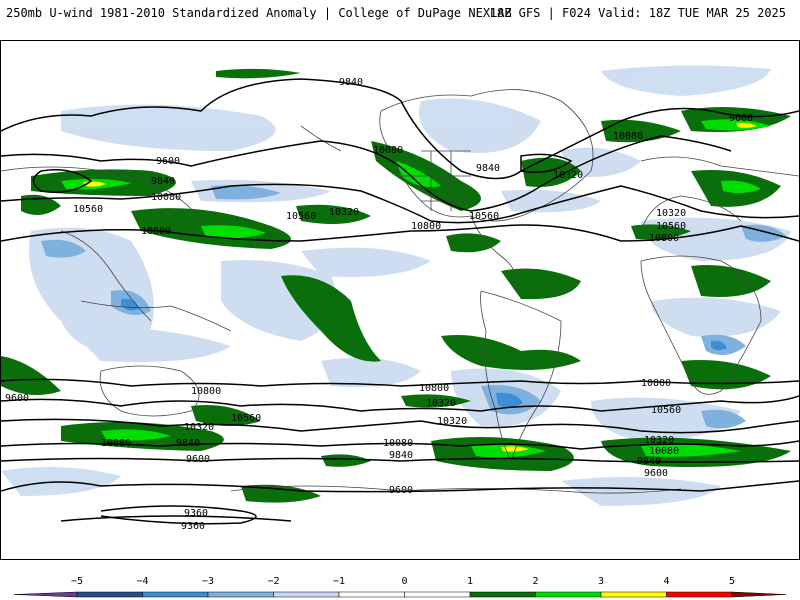 The width and height of the screenshot is (800, 600). I want to click on colorbar-tick-label: 4, so click(666, 581).